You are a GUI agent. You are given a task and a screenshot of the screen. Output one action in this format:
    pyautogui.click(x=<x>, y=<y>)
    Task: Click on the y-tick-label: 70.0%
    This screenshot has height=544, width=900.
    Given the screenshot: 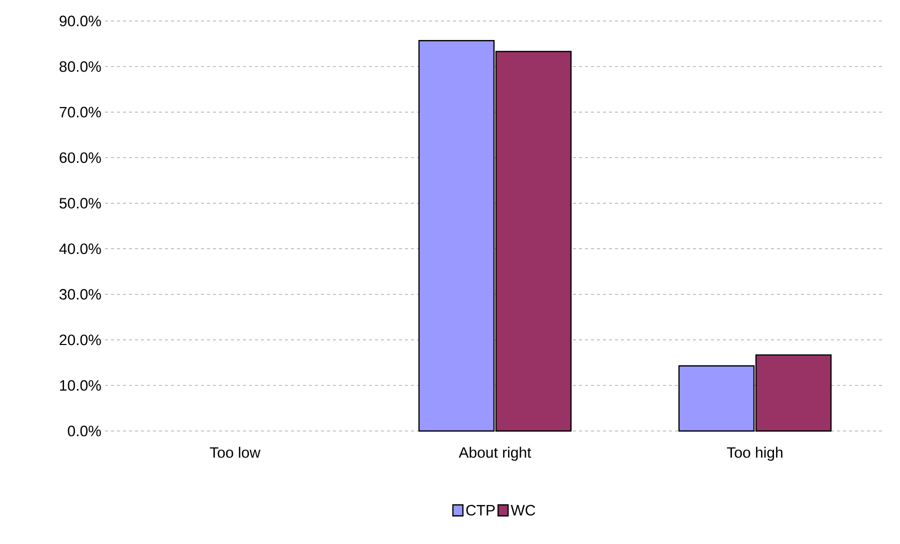 What is the action you would take?
    pyautogui.click(x=80, y=112)
    